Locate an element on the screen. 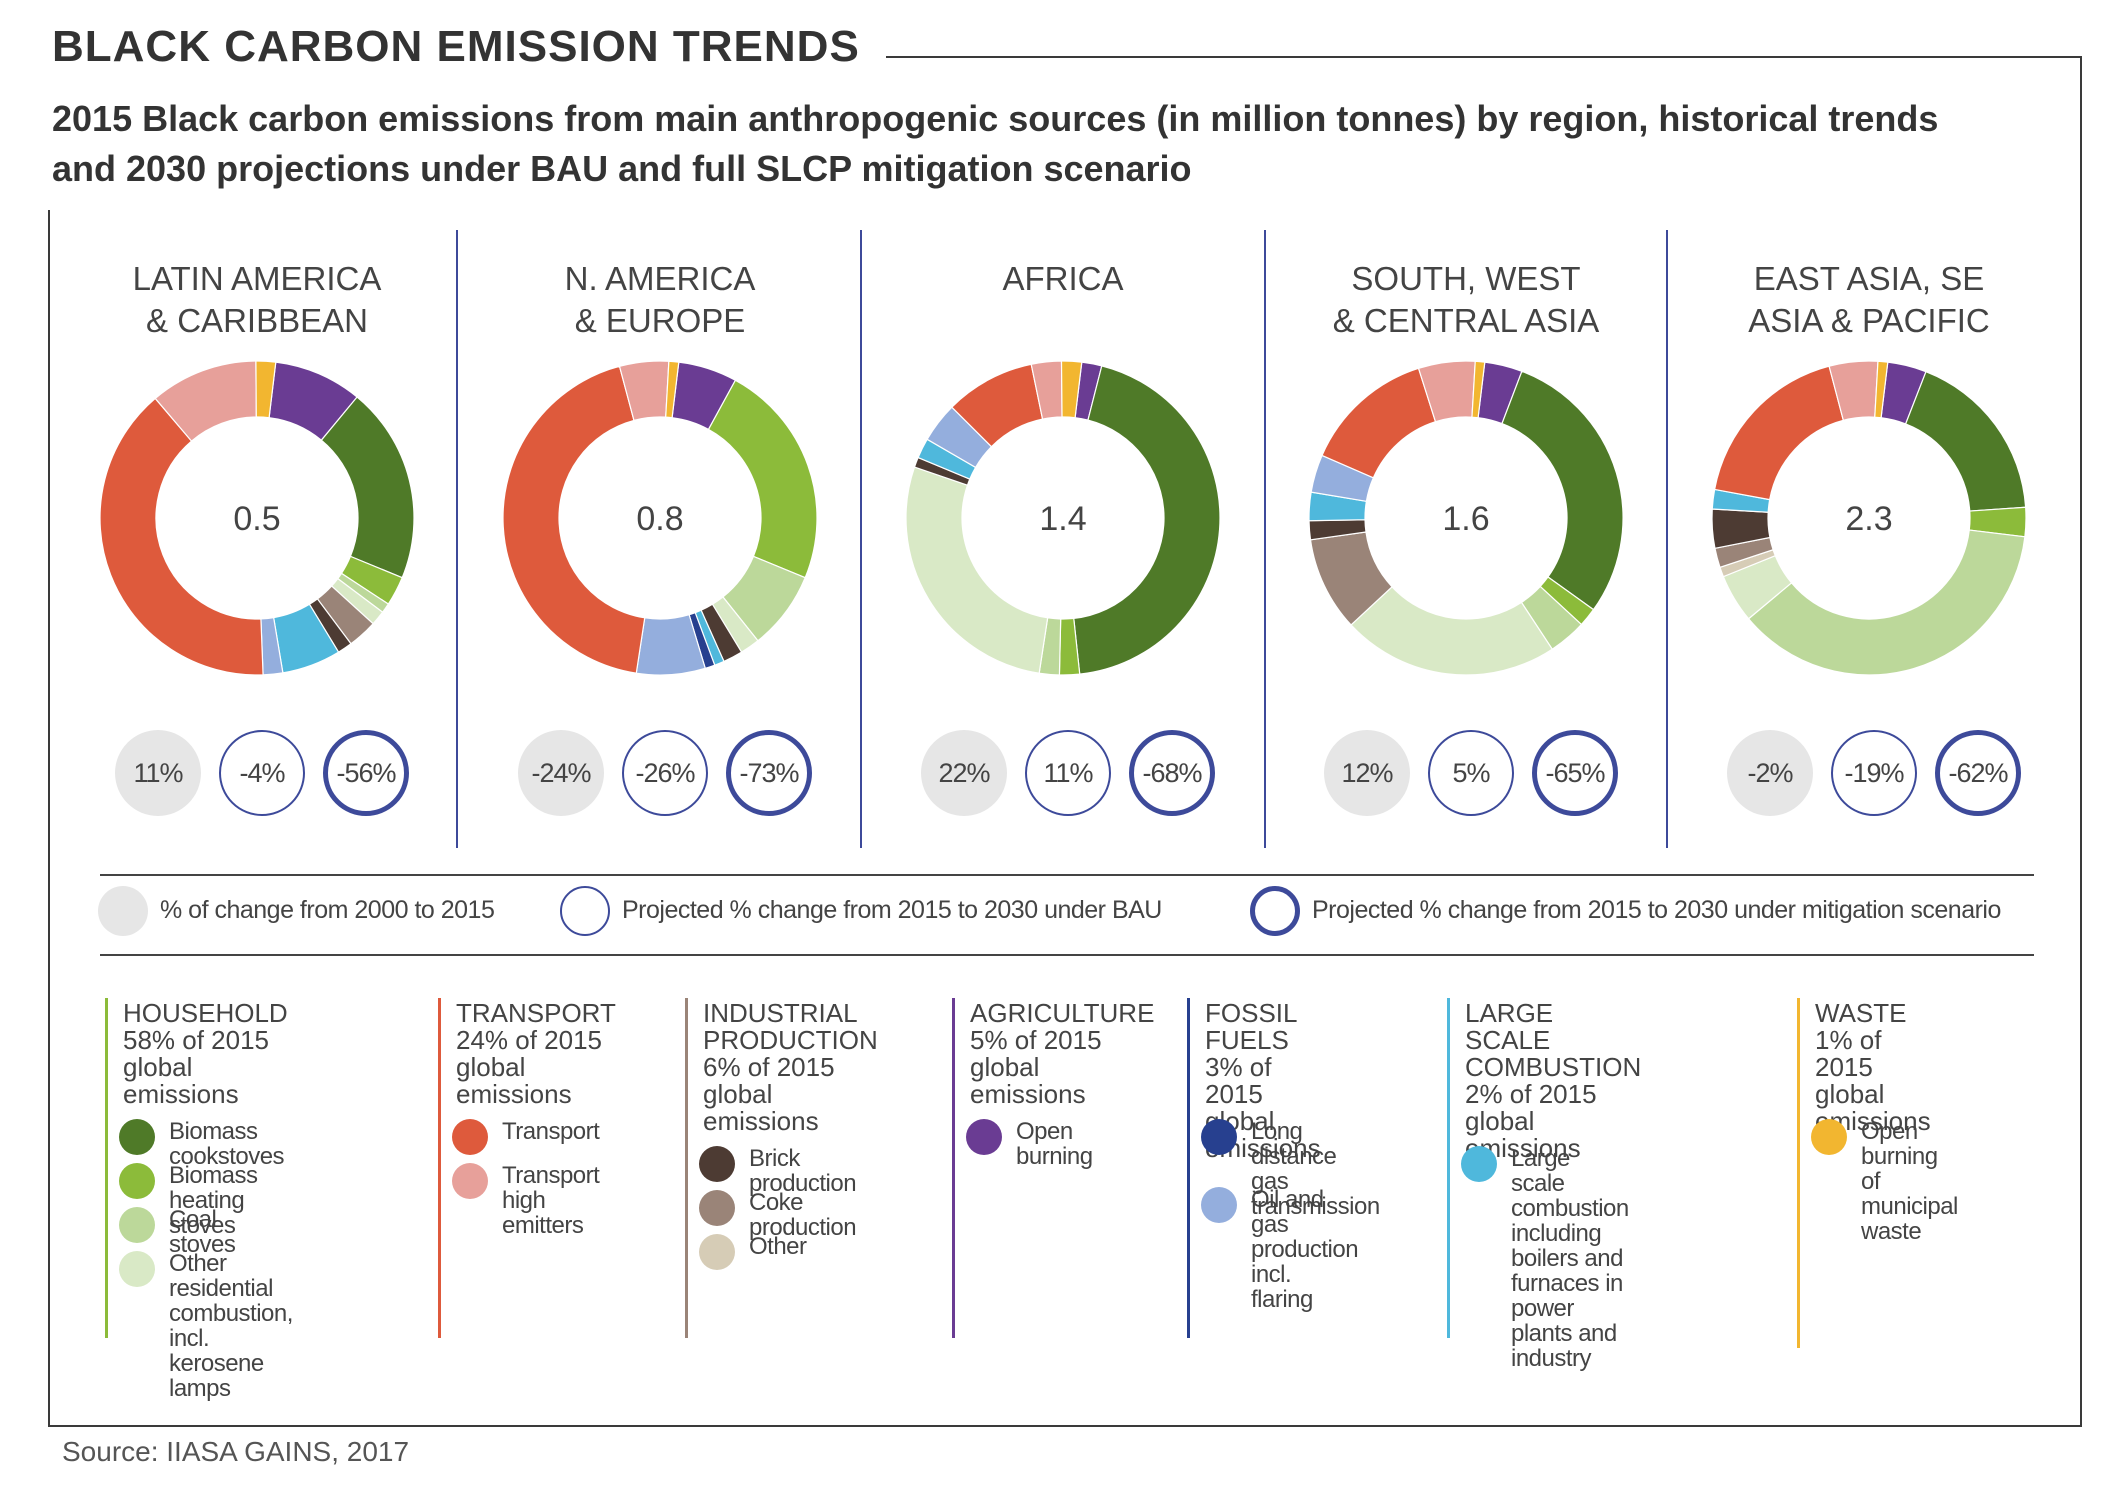  bau-2030-badge: -26% is located at coordinates (665, 773).